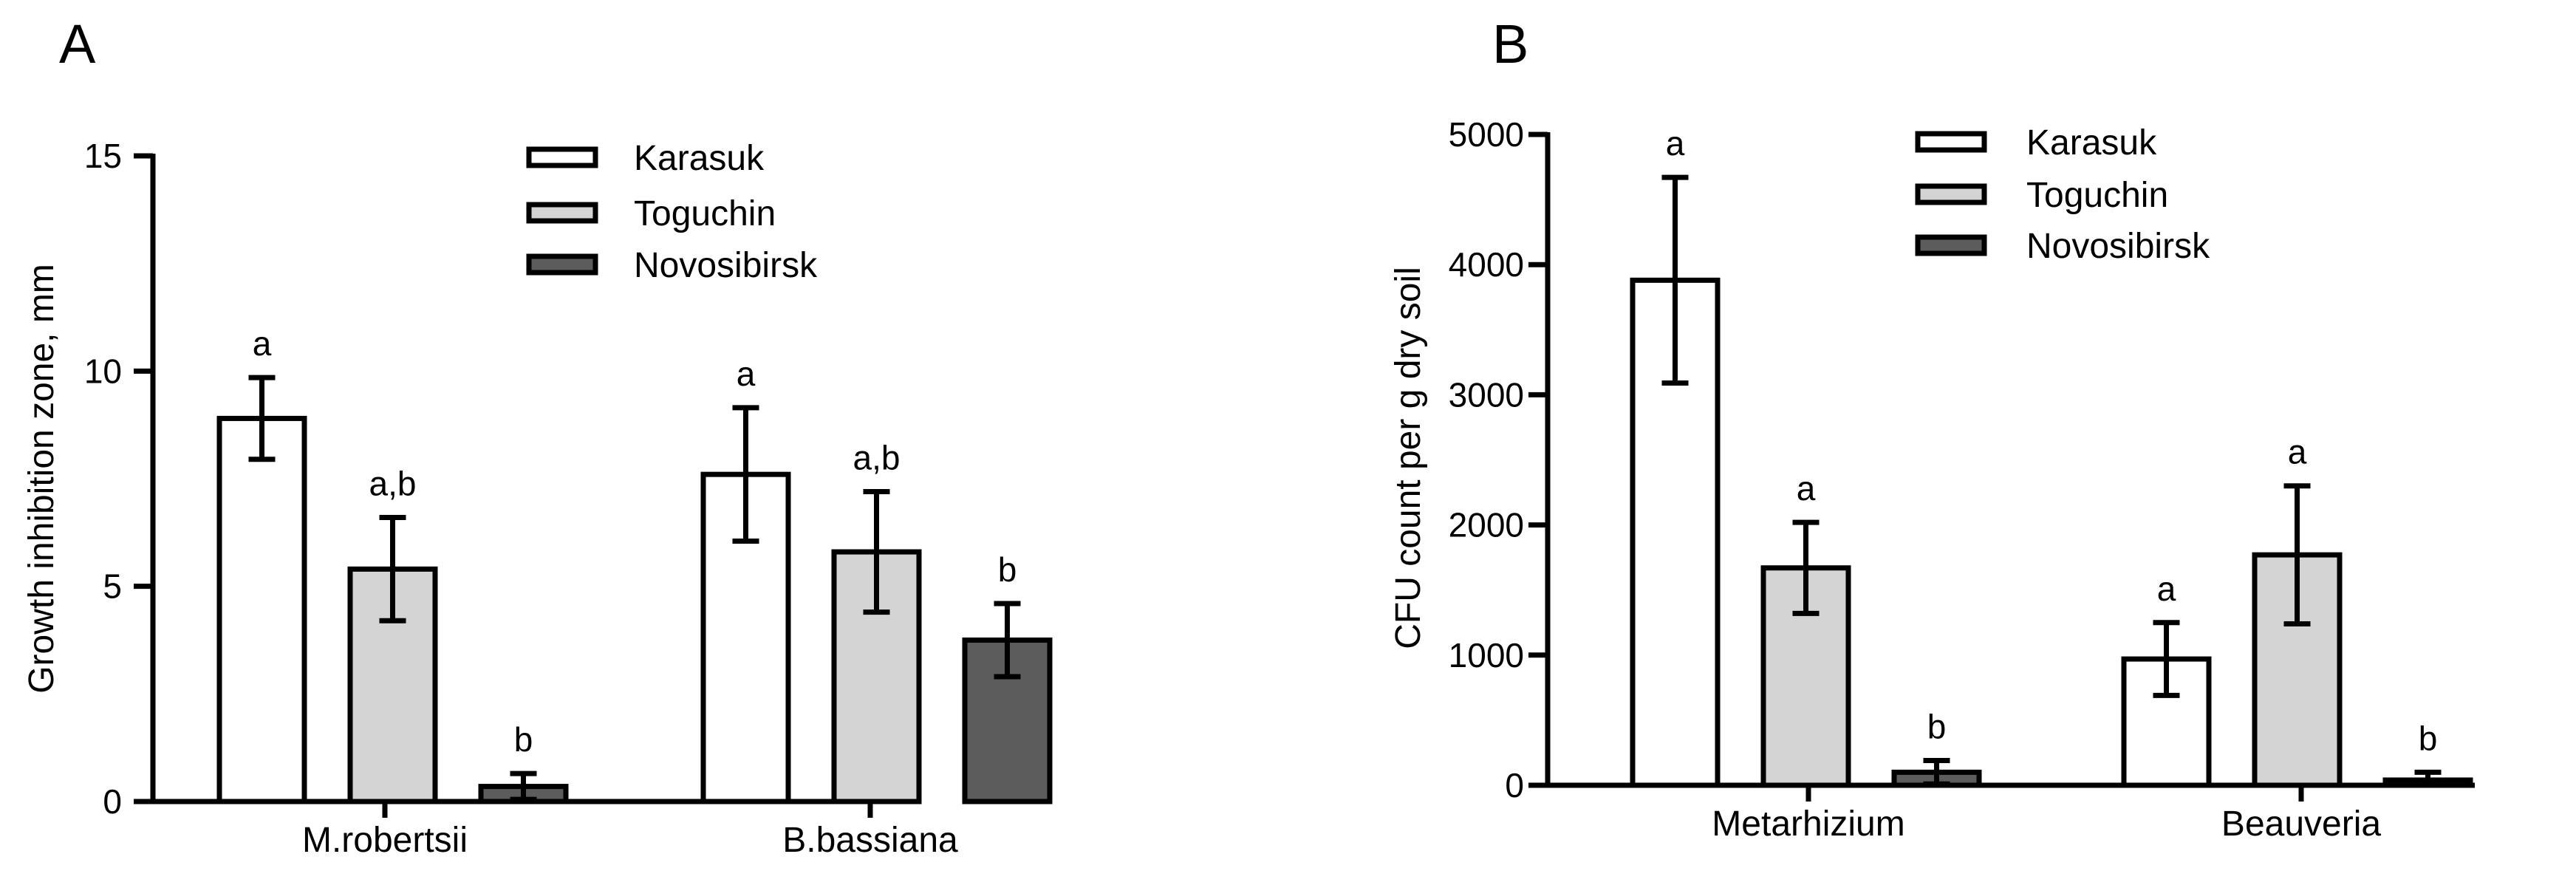 The image size is (2576, 885). What do you see at coordinates (1486, 135) in the screenshot?
I see `y-tick-label: 5000` at bounding box center [1486, 135].